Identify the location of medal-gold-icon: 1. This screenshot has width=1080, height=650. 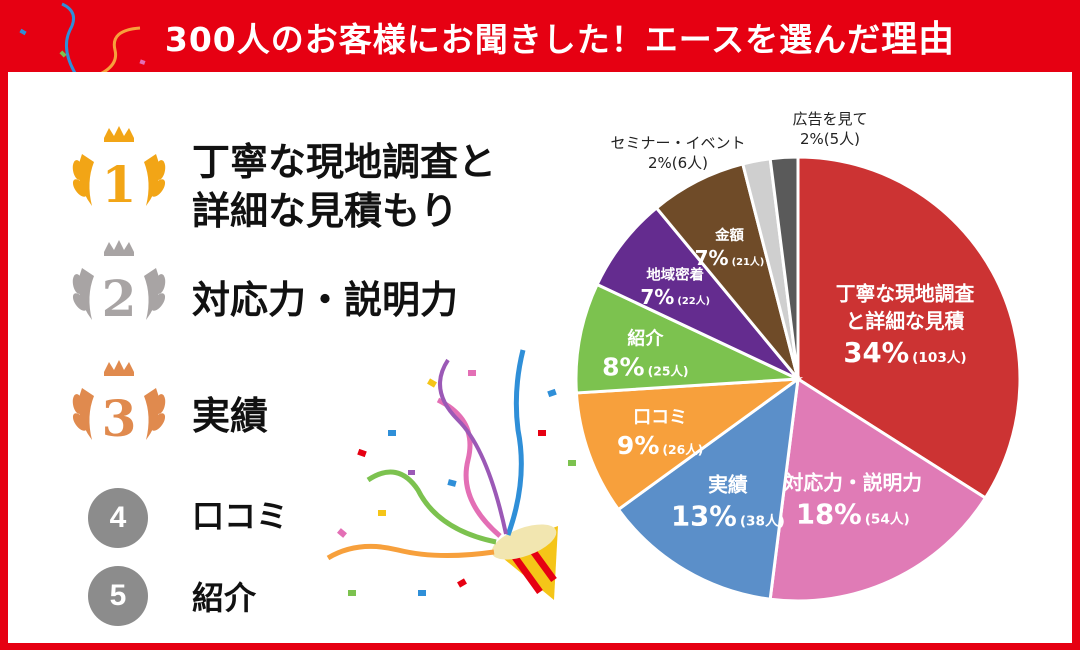
(119, 170).